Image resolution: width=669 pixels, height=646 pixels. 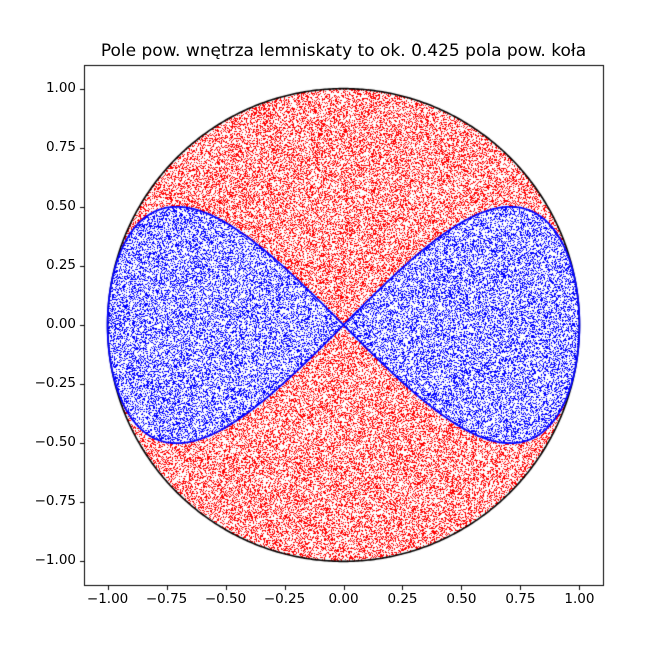 I want to click on x-tick-label: −0.25, so click(x=284, y=599).